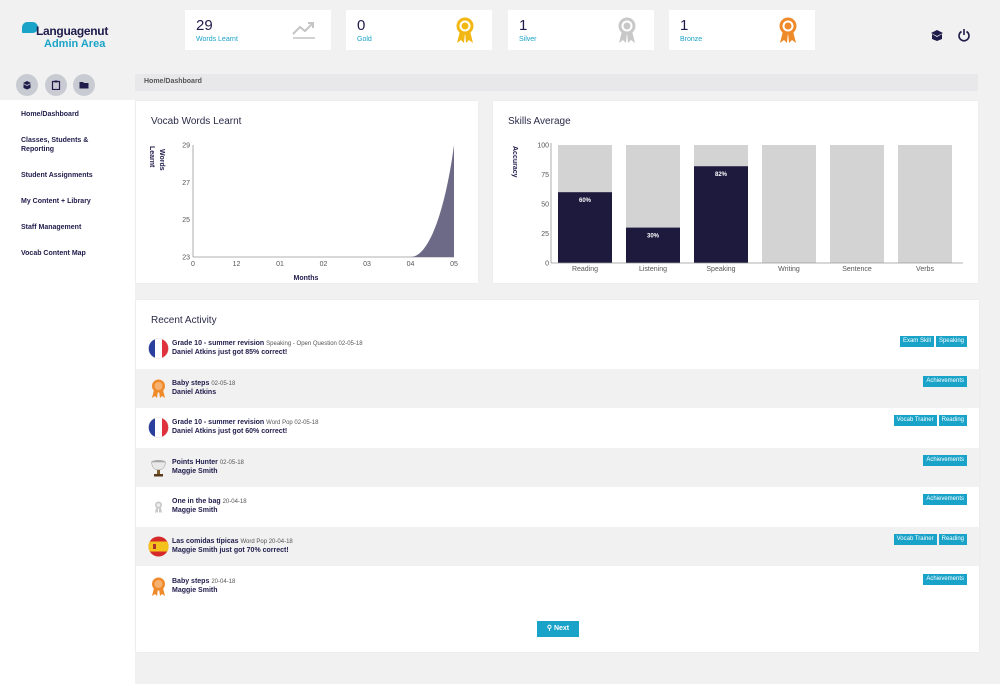  Describe the element at coordinates (196, 121) in the screenshot. I see `vocab-chart-title: Vocab Words Learnt` at that location.